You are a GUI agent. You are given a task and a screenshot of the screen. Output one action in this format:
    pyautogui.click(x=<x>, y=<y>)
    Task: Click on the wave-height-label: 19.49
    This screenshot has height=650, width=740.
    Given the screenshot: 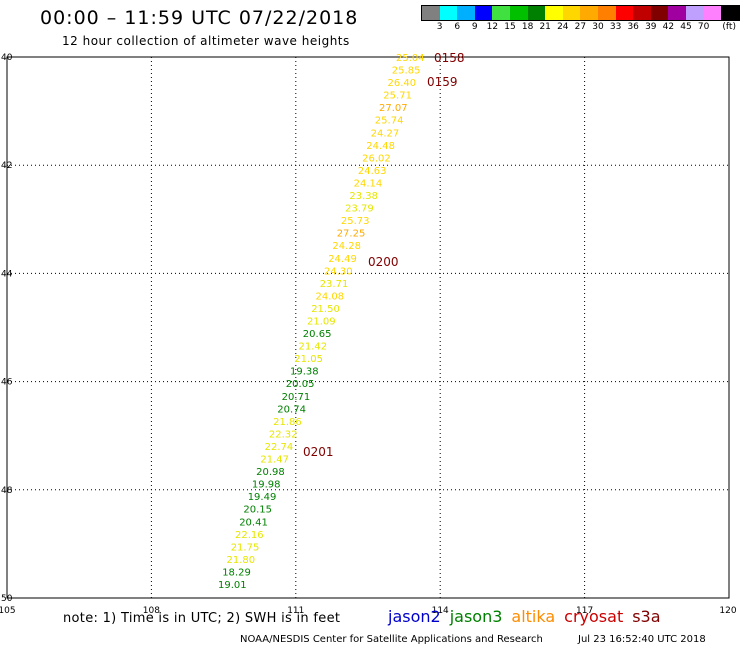 What is the action you would take?
    pyautogui.click(x=262, y=497)
    